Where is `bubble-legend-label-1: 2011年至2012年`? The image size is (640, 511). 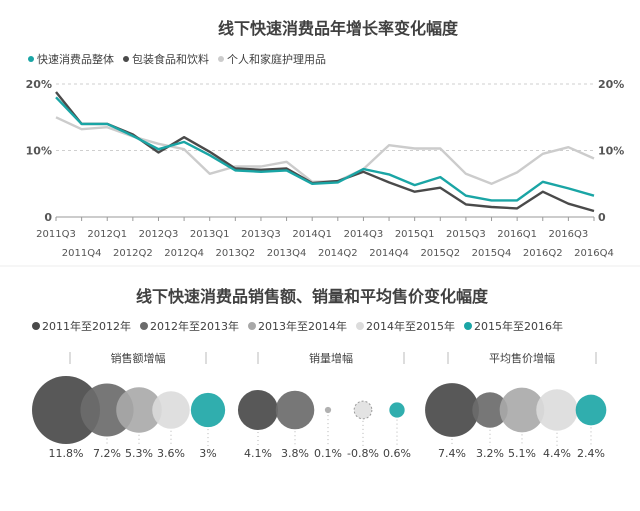
bubble-legend-label-1: 2011年至2012年 is located at coordinates (86, 326).